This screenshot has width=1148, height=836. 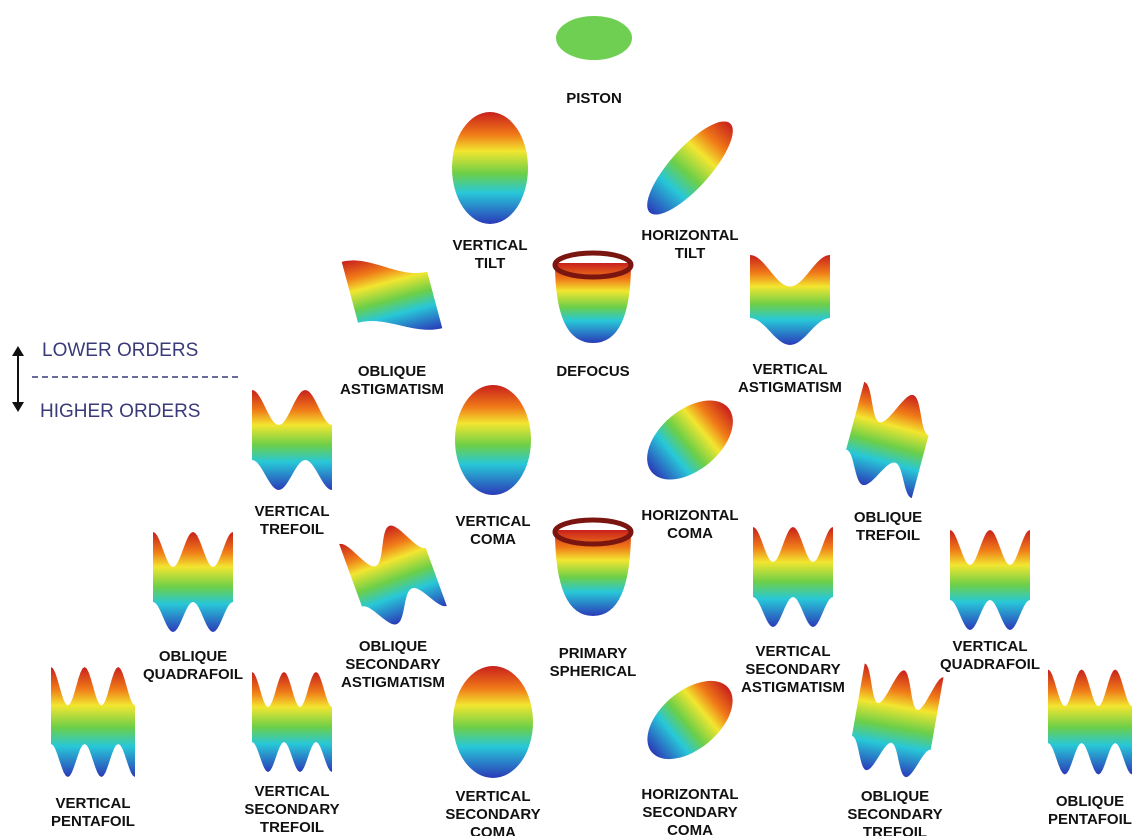 What do you see at coordinates (593, 653) in the screenshot?
I see `node-label: PRIMARY` at bounding box center [593, 653].